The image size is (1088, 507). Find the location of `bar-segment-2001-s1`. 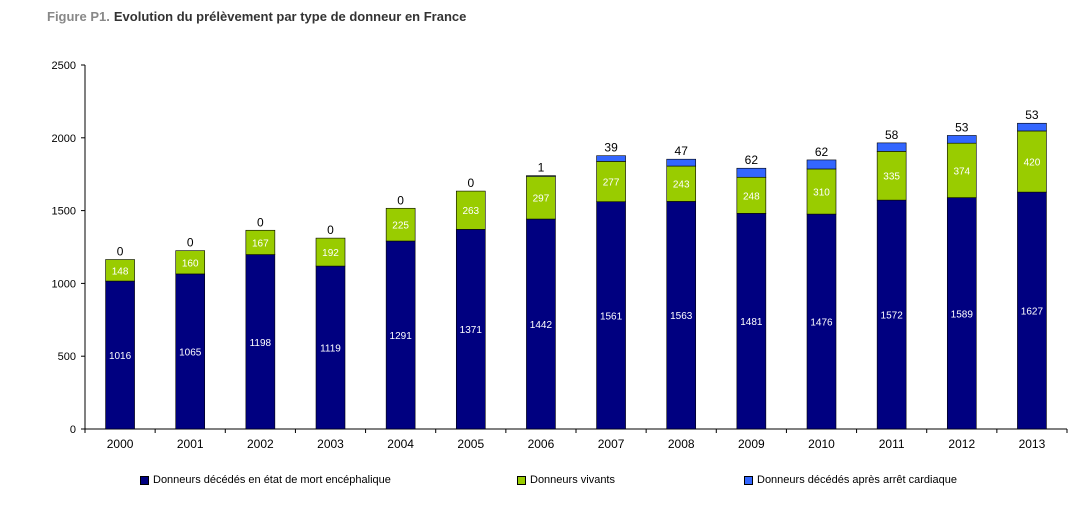

bar-segment-2001-s1 is located at coordinates (190, 262).